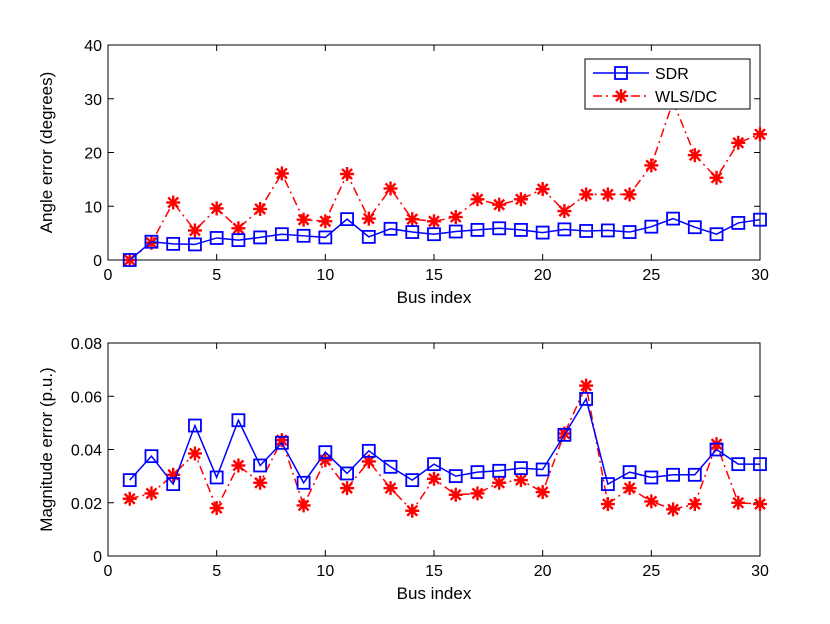  Describe the element at coordinates (93, 154) in the screenshot. I see `y-tick-label: 20` at that location.